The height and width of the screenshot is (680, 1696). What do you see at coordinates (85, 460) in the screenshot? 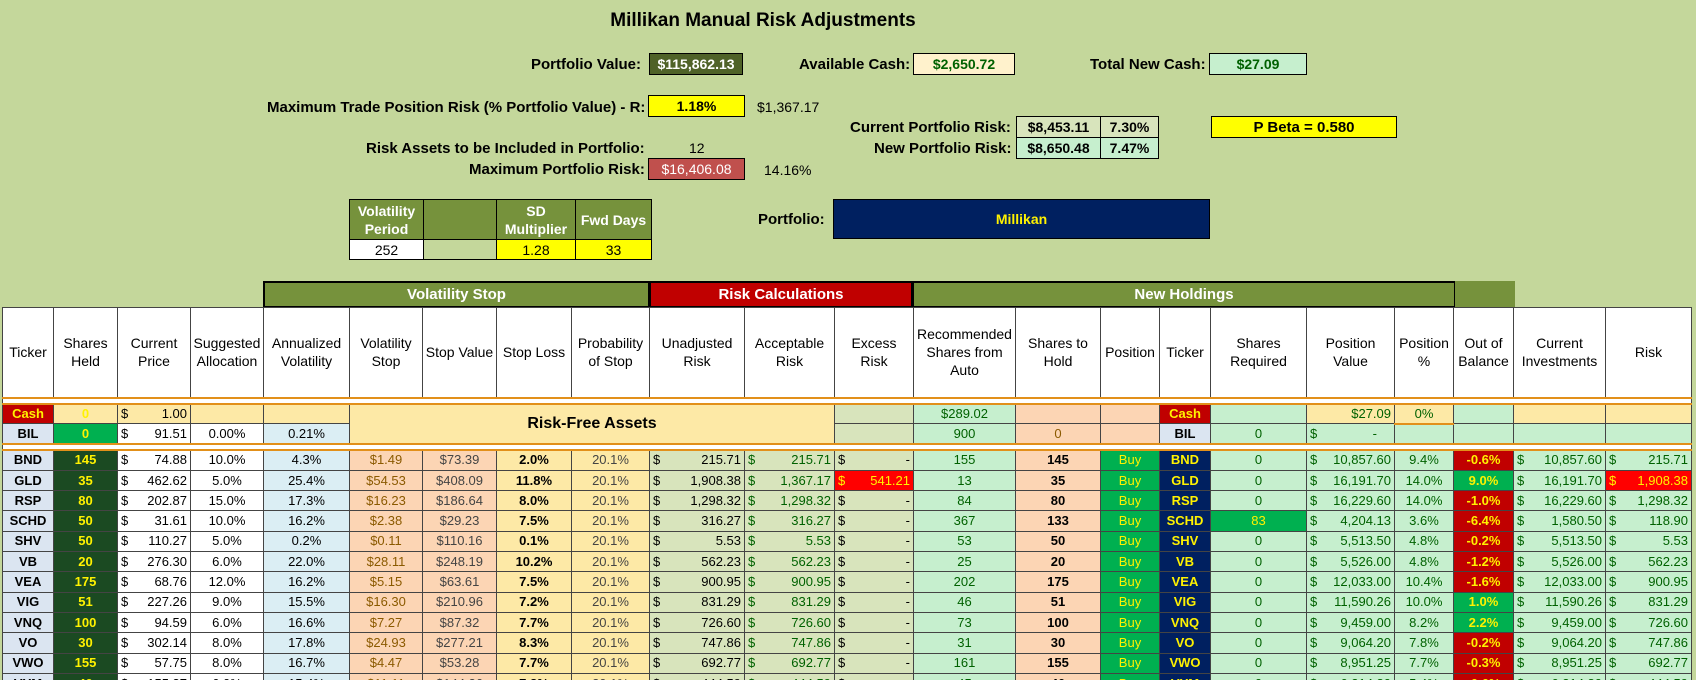
I see `shares-held: 145` at bounding box center [85, 460].